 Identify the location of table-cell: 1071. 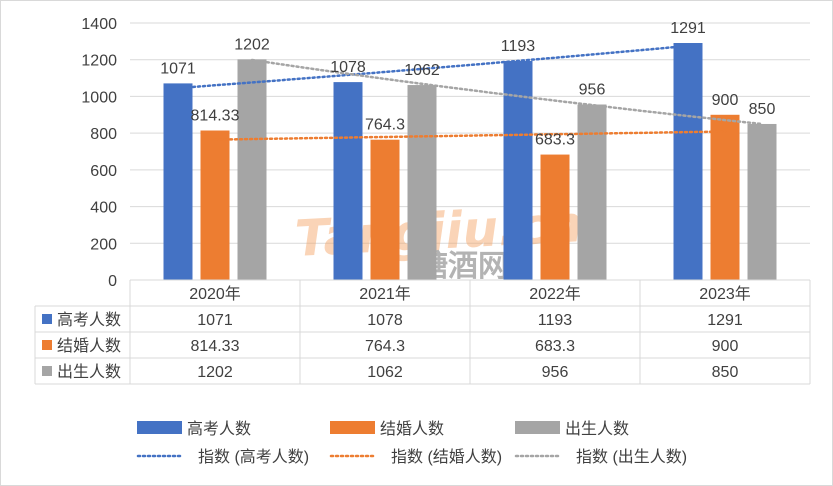
(215, 320).